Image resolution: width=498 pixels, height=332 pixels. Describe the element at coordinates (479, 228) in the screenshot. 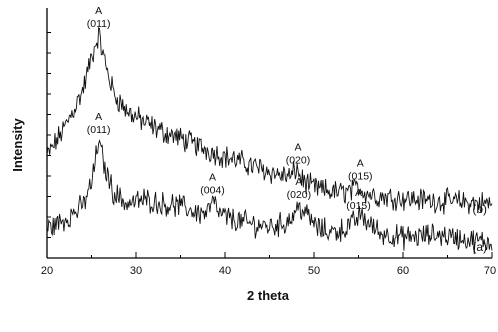

I see `series-labels: (b) (a)` at that location.